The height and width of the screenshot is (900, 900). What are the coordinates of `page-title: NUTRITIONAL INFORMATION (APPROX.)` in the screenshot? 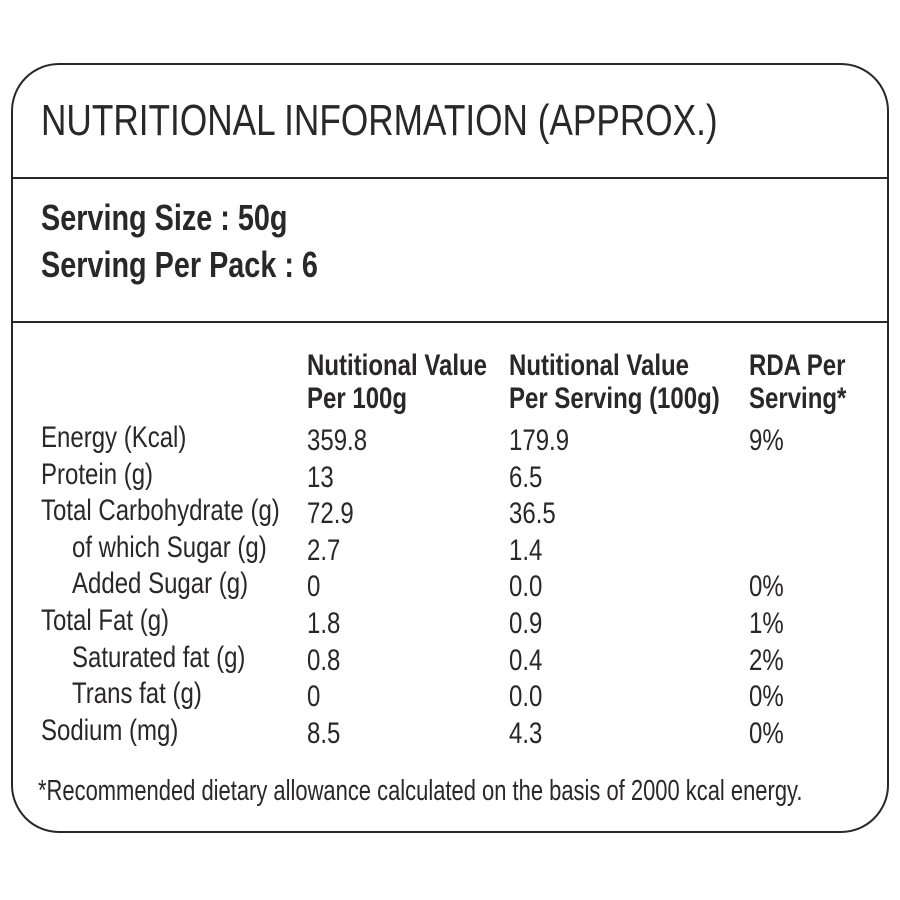 It's located at (379, 120).